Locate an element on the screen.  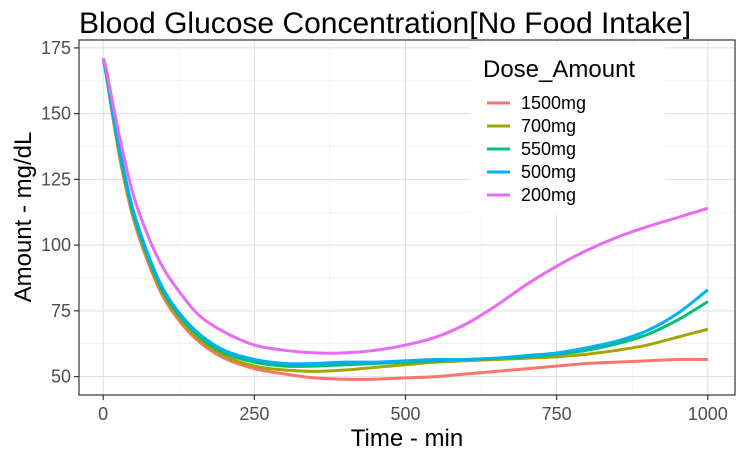
legend-label-1500mg: 1500mg is located at coordinates (553, 103).